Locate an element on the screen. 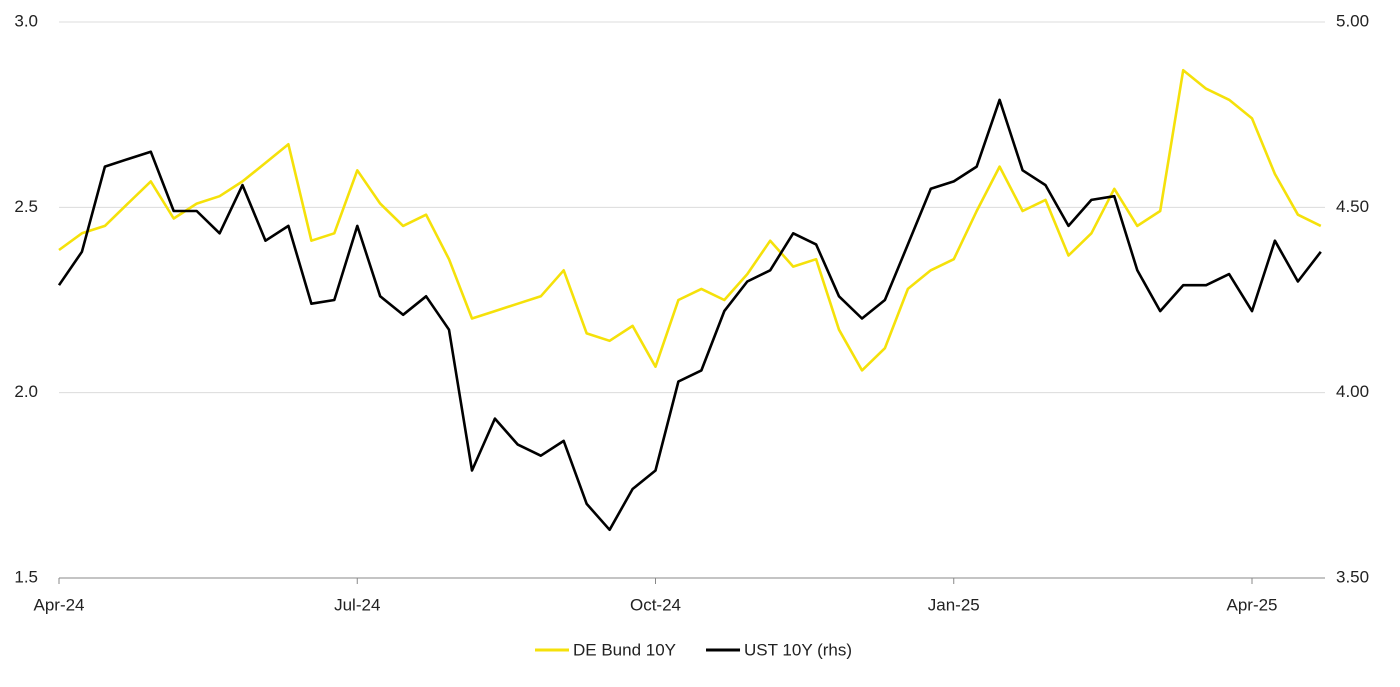  x-tick-label: Oct-24 is located at coordinates (655, 604).